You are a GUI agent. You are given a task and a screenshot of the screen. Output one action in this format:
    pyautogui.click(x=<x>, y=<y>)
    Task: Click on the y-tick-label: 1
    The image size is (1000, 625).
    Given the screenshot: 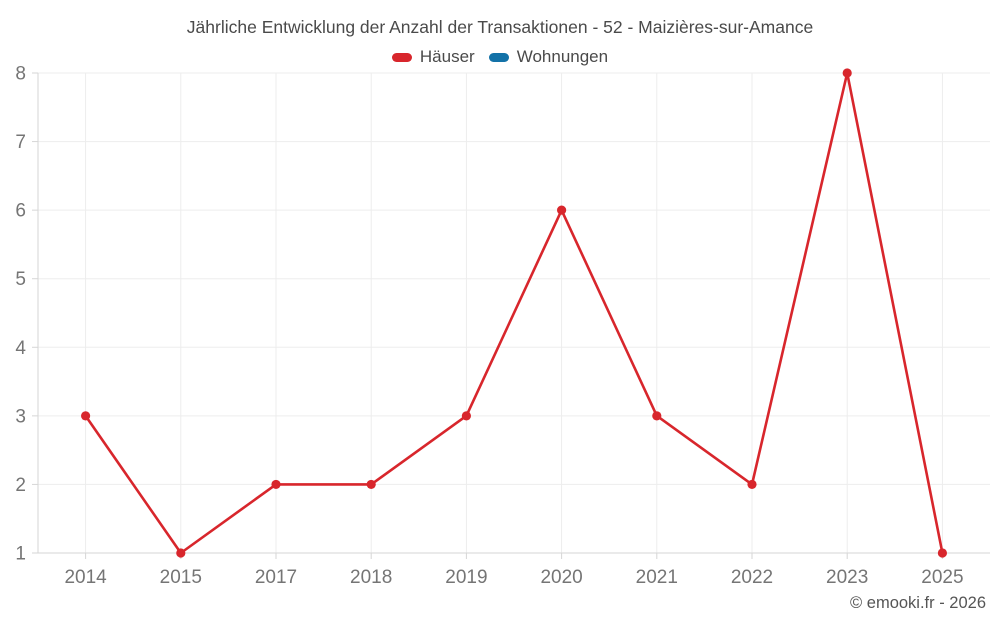 What is the action you would take?
    pyautogui.click(x=20, y=554)
    